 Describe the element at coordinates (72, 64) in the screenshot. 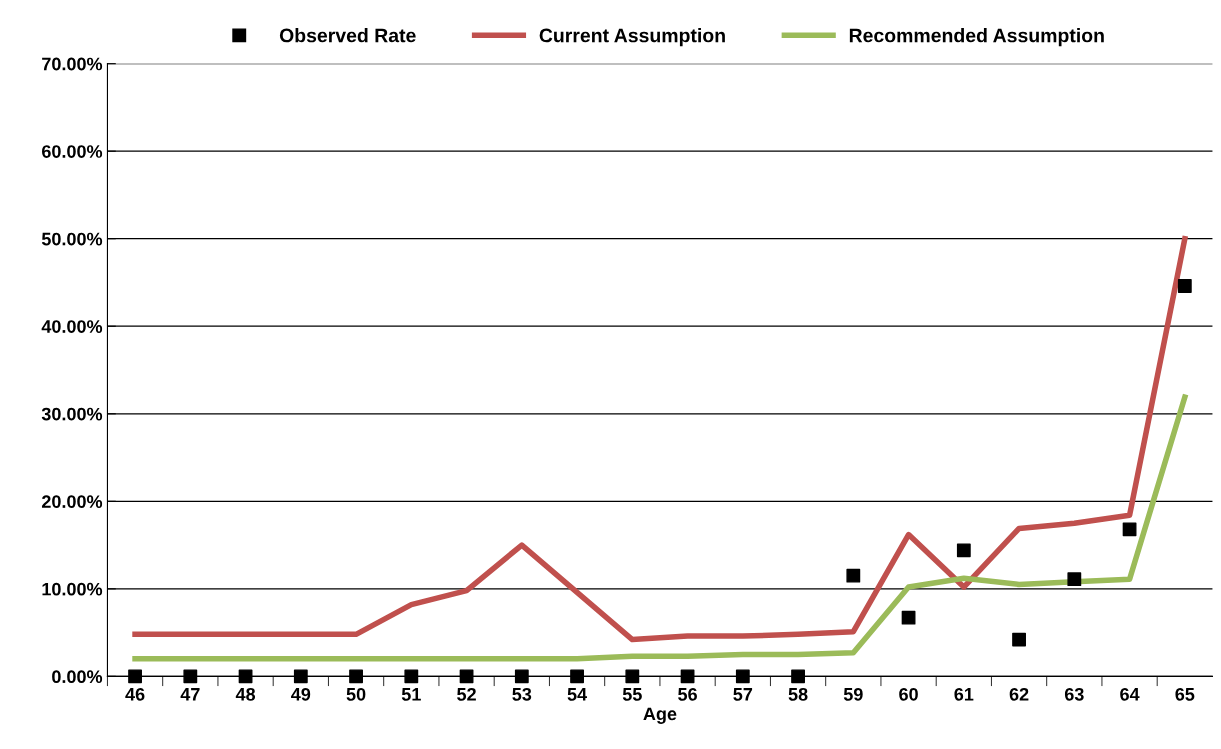

I see `y-tick-label: 70.00%` at that location.